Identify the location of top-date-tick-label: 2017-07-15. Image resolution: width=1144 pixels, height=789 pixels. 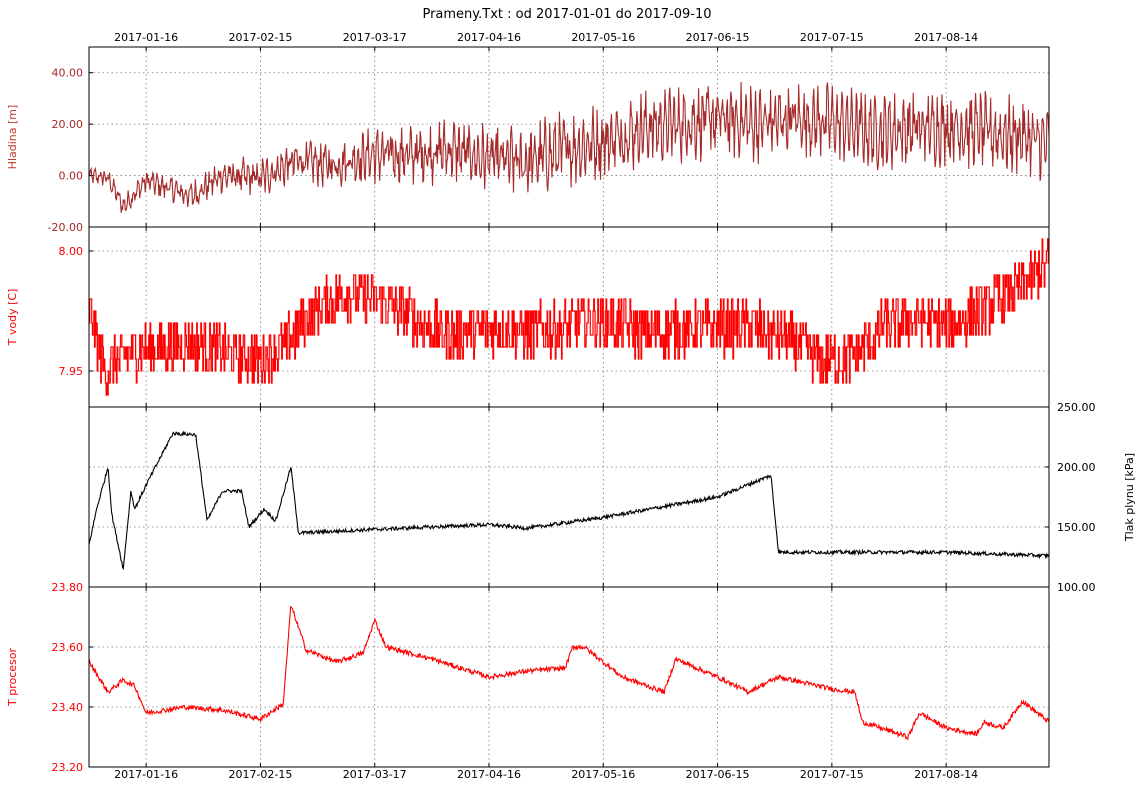
(832, 37).